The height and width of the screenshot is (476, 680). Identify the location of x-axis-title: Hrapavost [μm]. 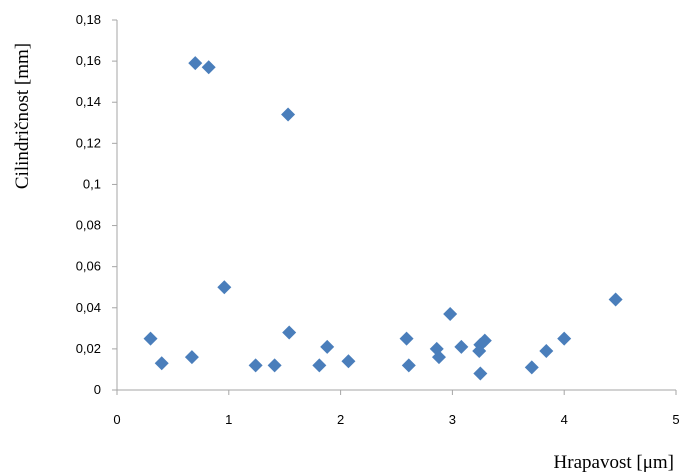
(614, 462).